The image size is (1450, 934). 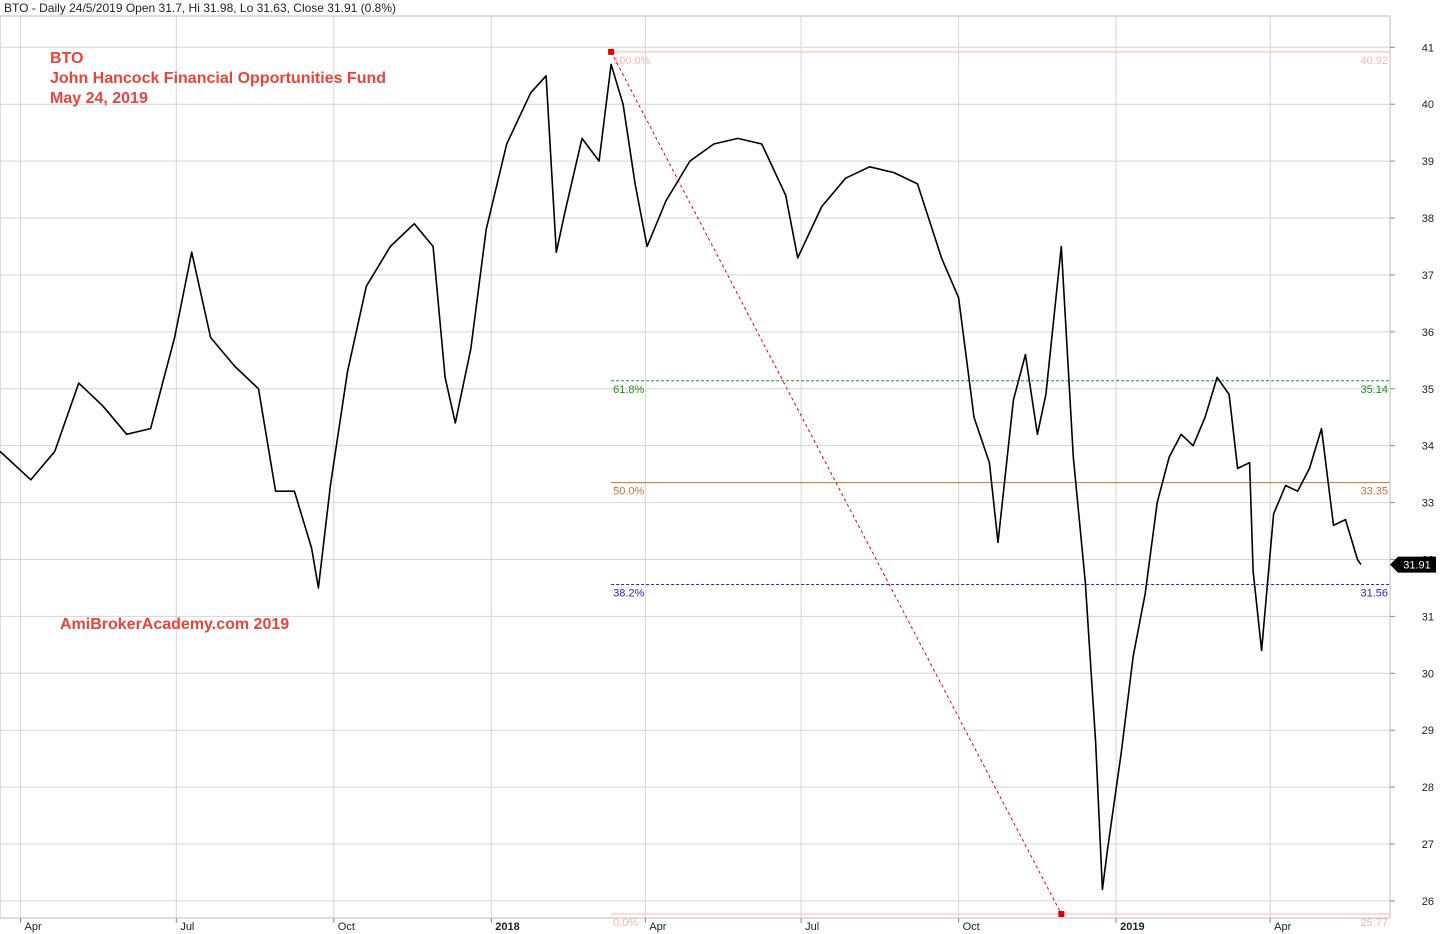 I want to click on fib-anchor-high, so click(x=611, y=51).